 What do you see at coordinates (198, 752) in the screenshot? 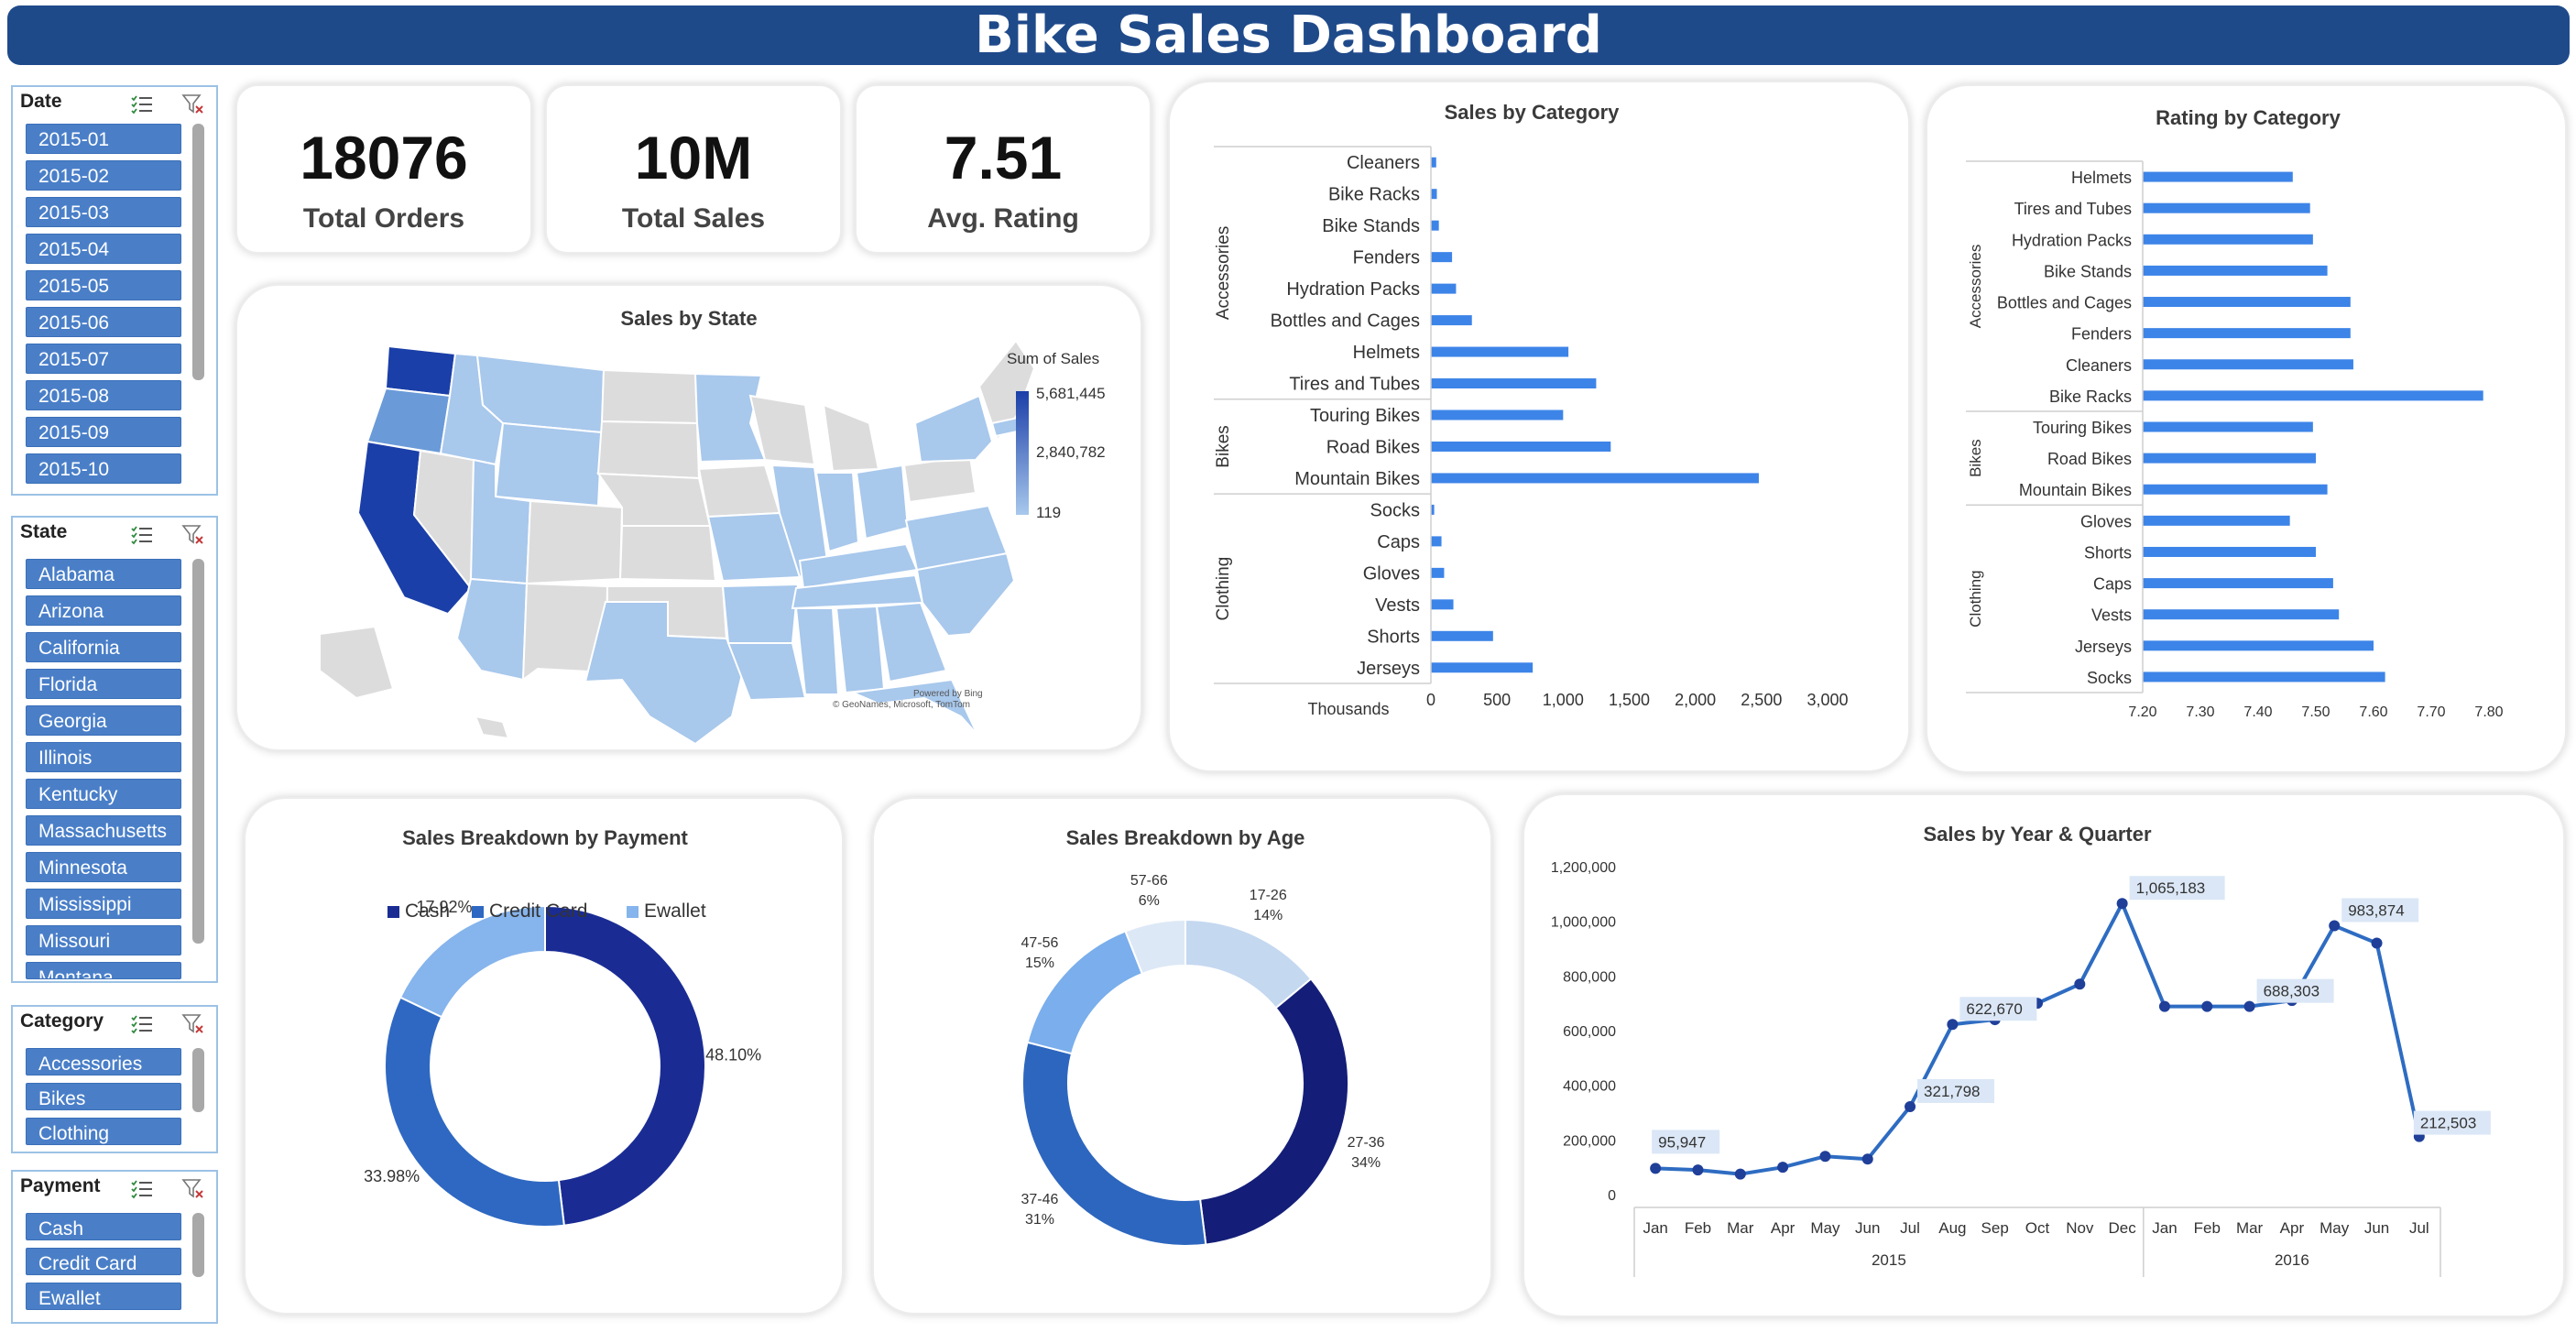
I see `state-slicer-scrollbar` at bounding box center [198, 752].